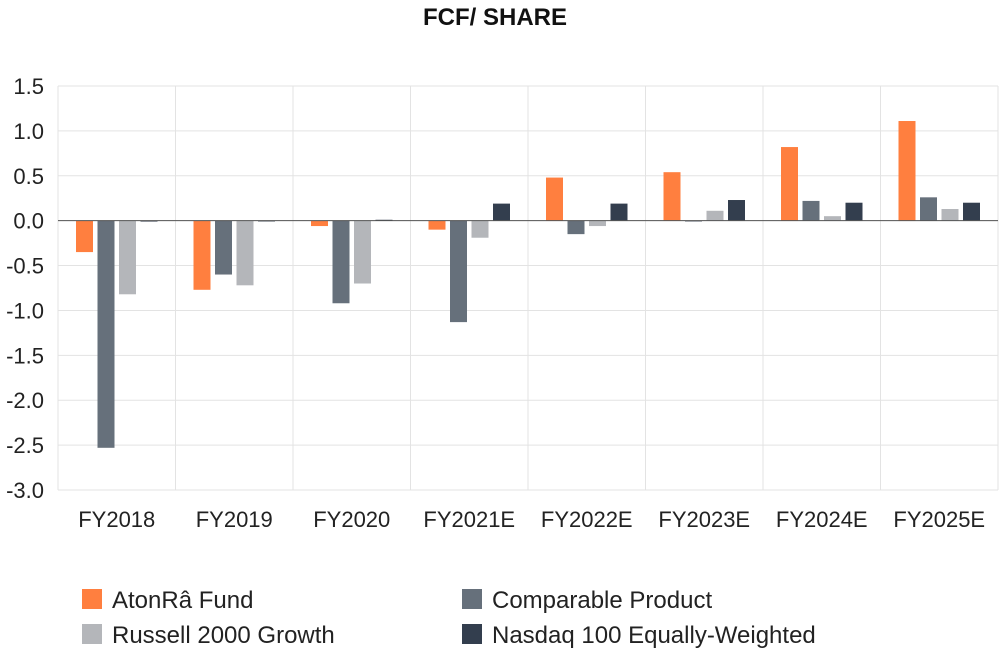 The height and width of the screenshot is (652, 1000). Describe the element at coordinates (602, 600) in the screenshot. I see `legend-label: Comparable Product` at that location.